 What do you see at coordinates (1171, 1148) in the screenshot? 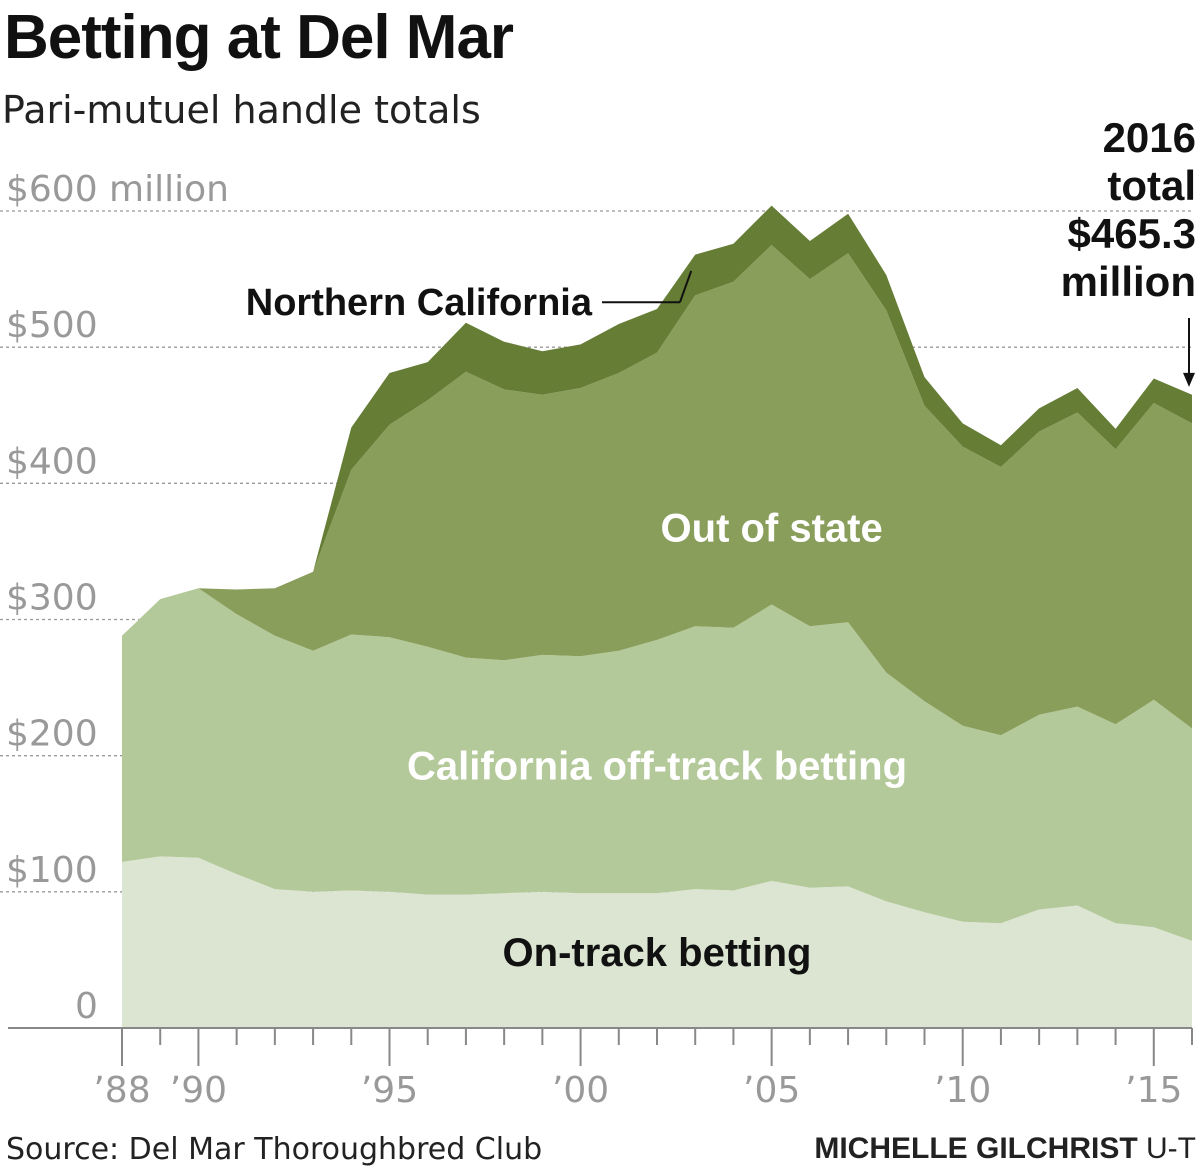
I see `credit-org: U-T` at bounding box center [1171, 1148].